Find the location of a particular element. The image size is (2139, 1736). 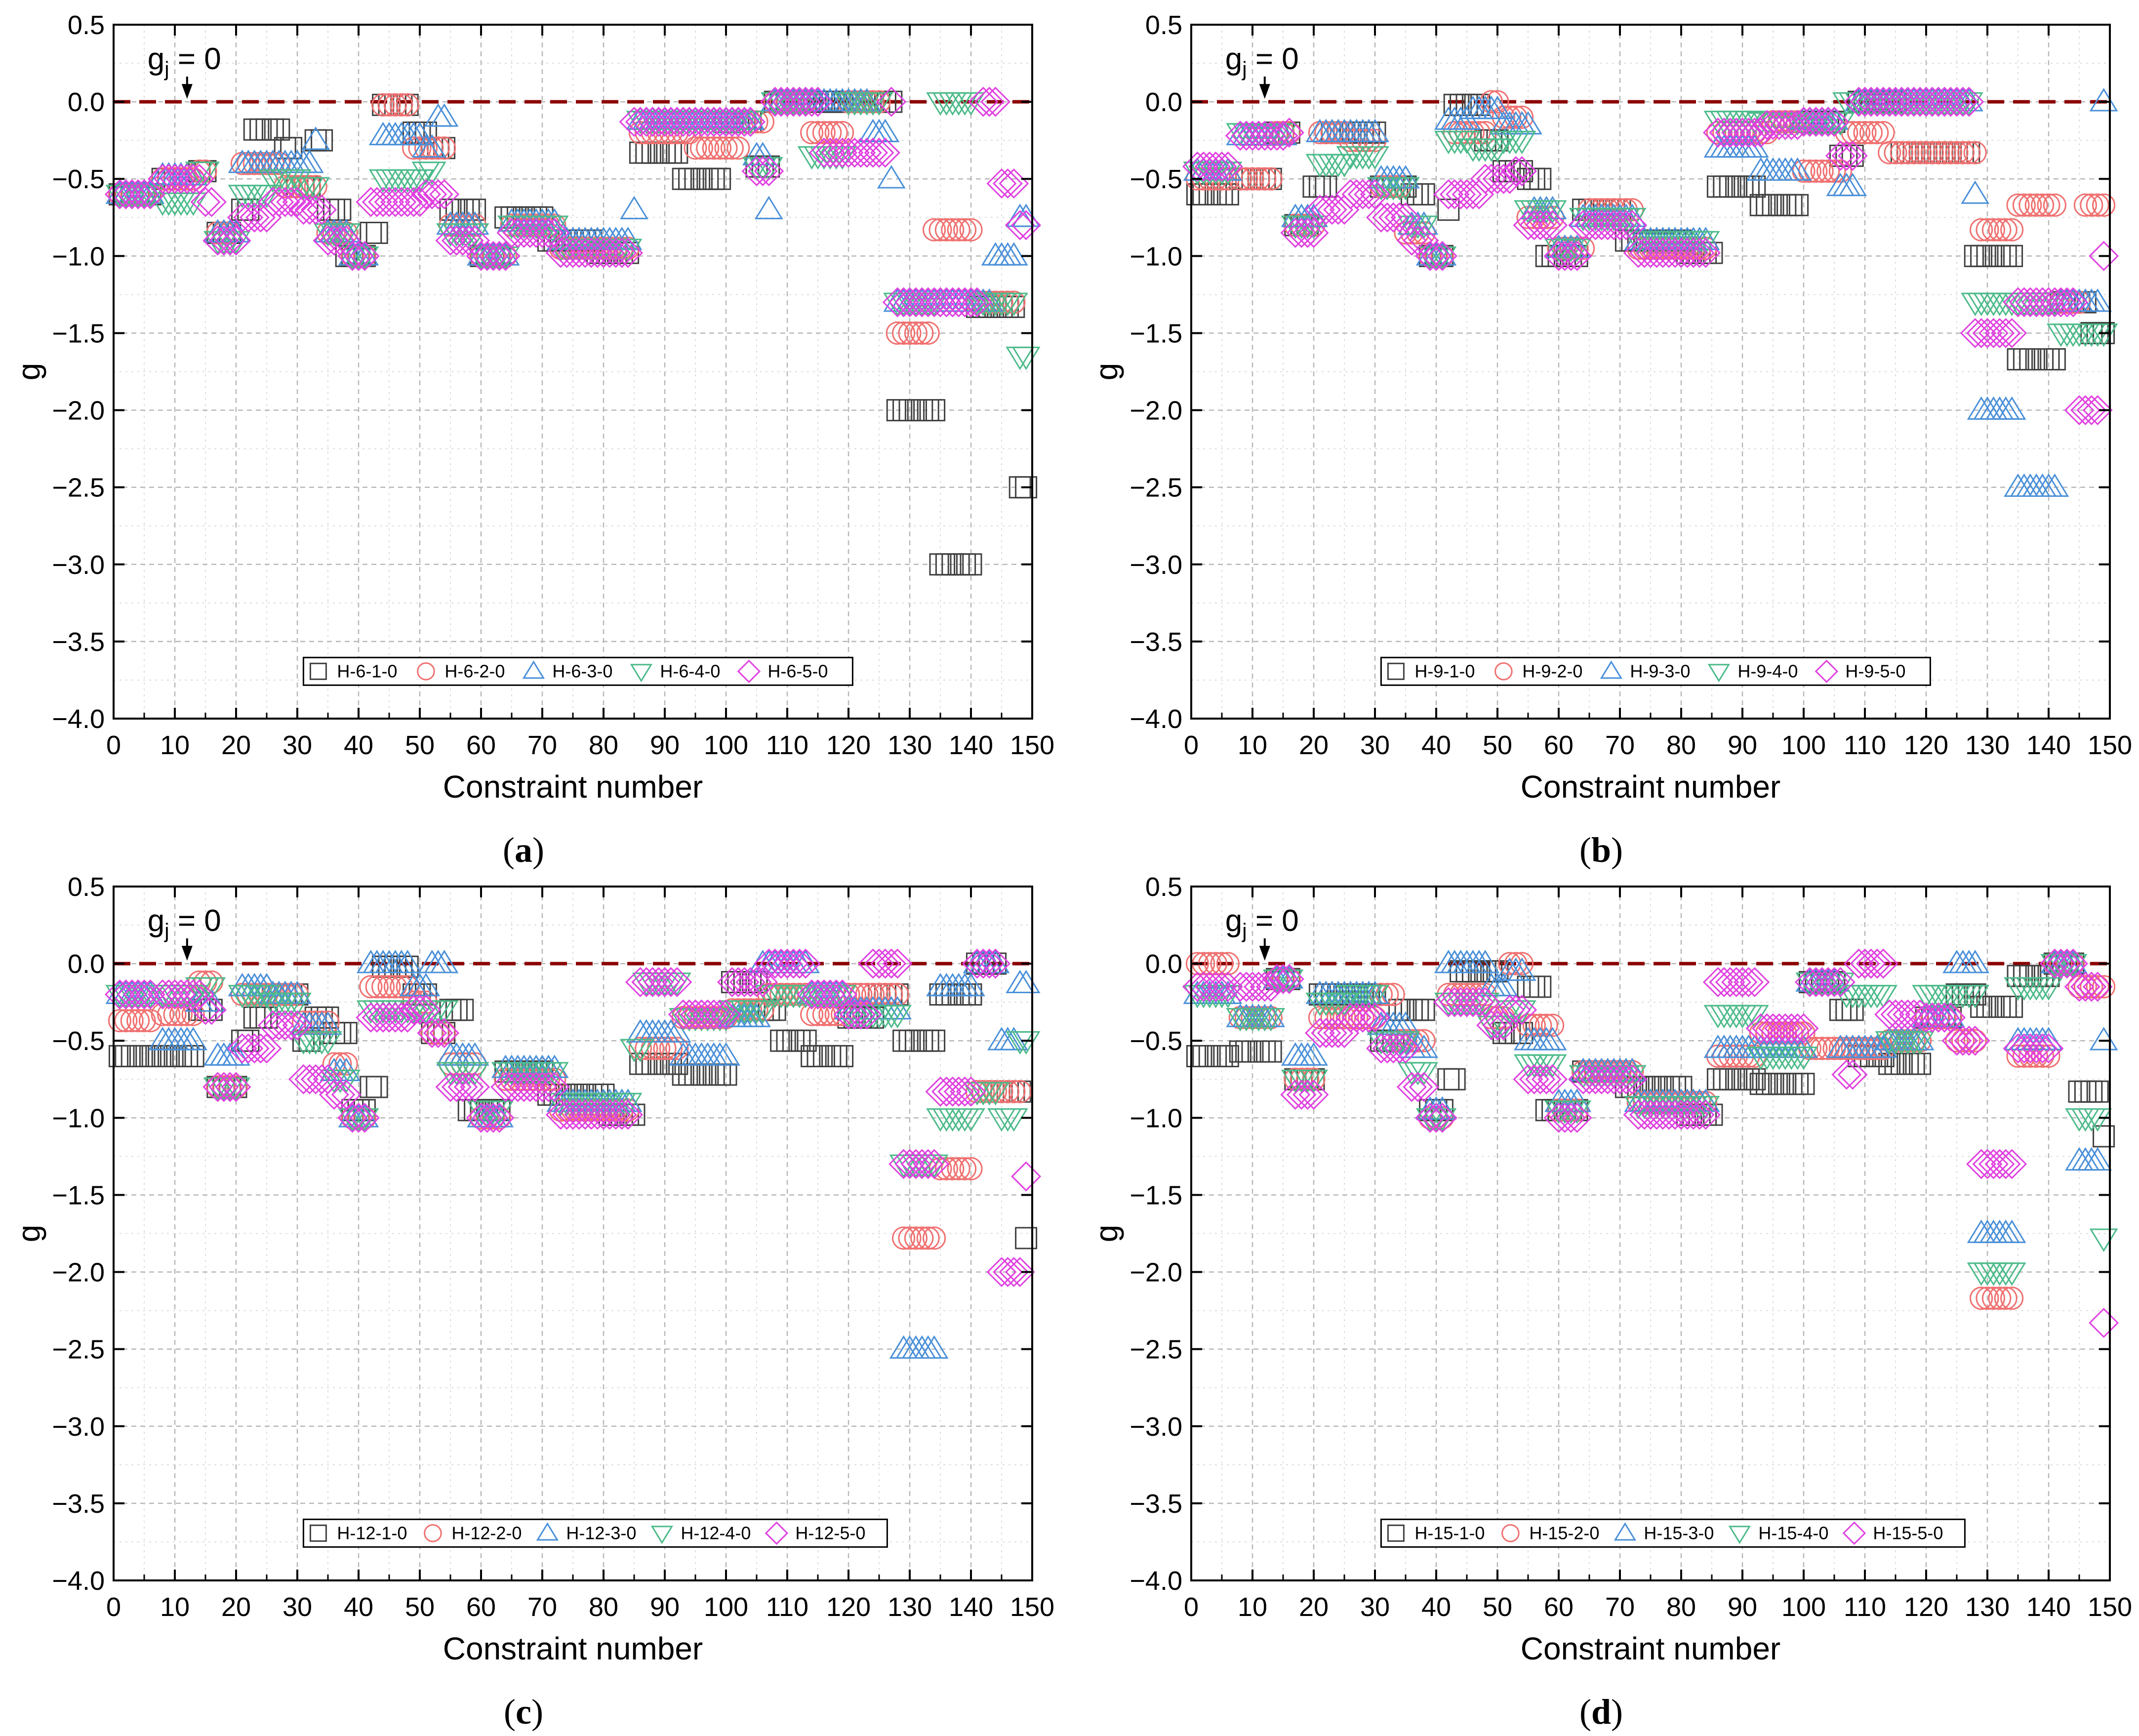

y-tick-label: −3.0 is located at coordinates (1156, 1427).